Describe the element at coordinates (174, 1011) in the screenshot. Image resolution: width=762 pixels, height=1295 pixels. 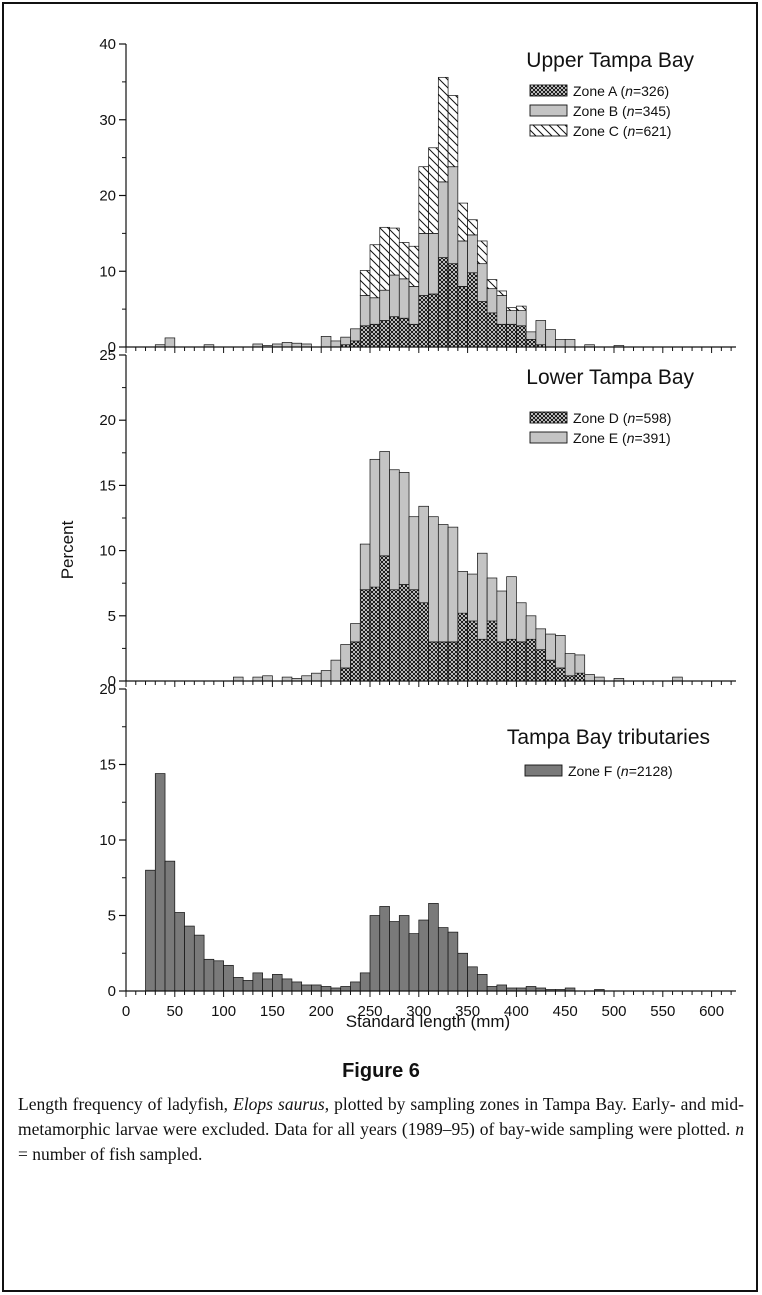
I see `x-tick-label-50: 50` at that location.